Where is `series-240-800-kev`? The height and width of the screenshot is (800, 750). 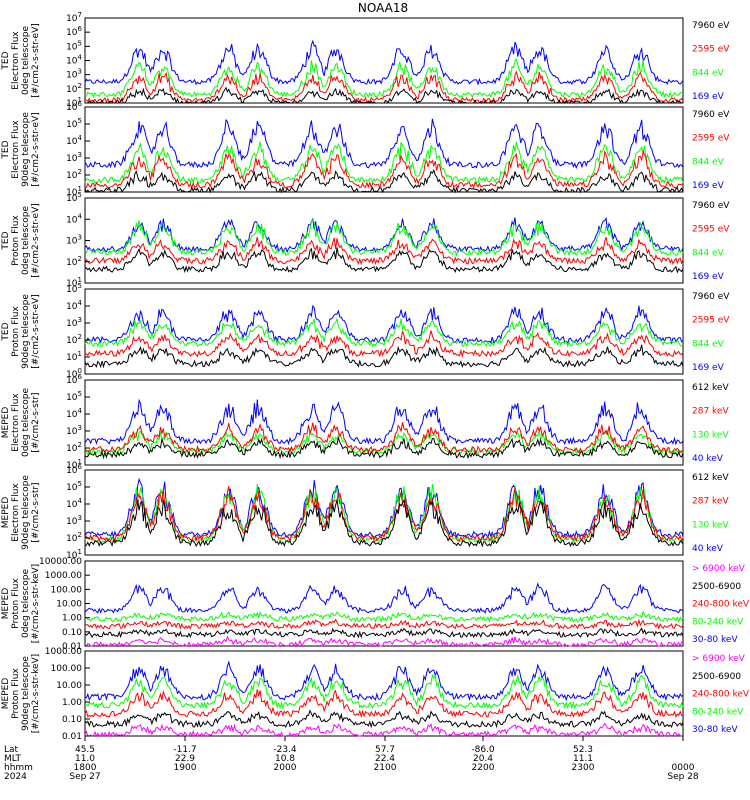
series-240-800-kev is located at coordinates (384, 704).